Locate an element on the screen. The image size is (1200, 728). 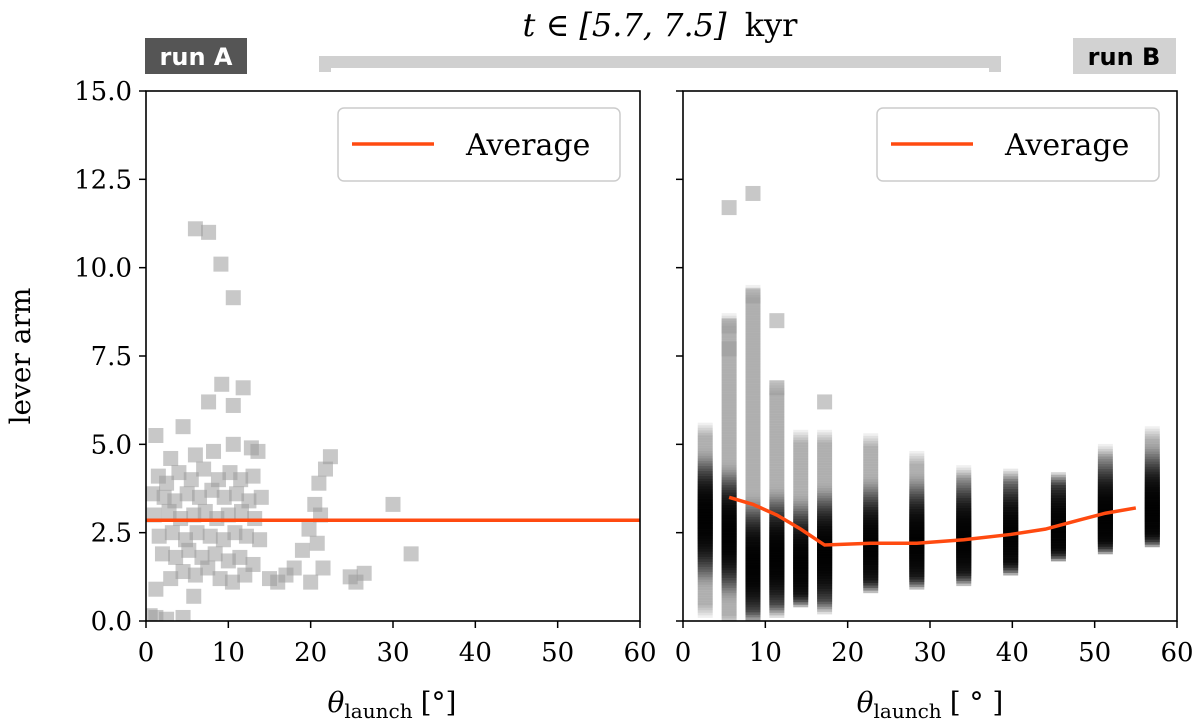
legend-label: Average is located at coordinates (527, 145).